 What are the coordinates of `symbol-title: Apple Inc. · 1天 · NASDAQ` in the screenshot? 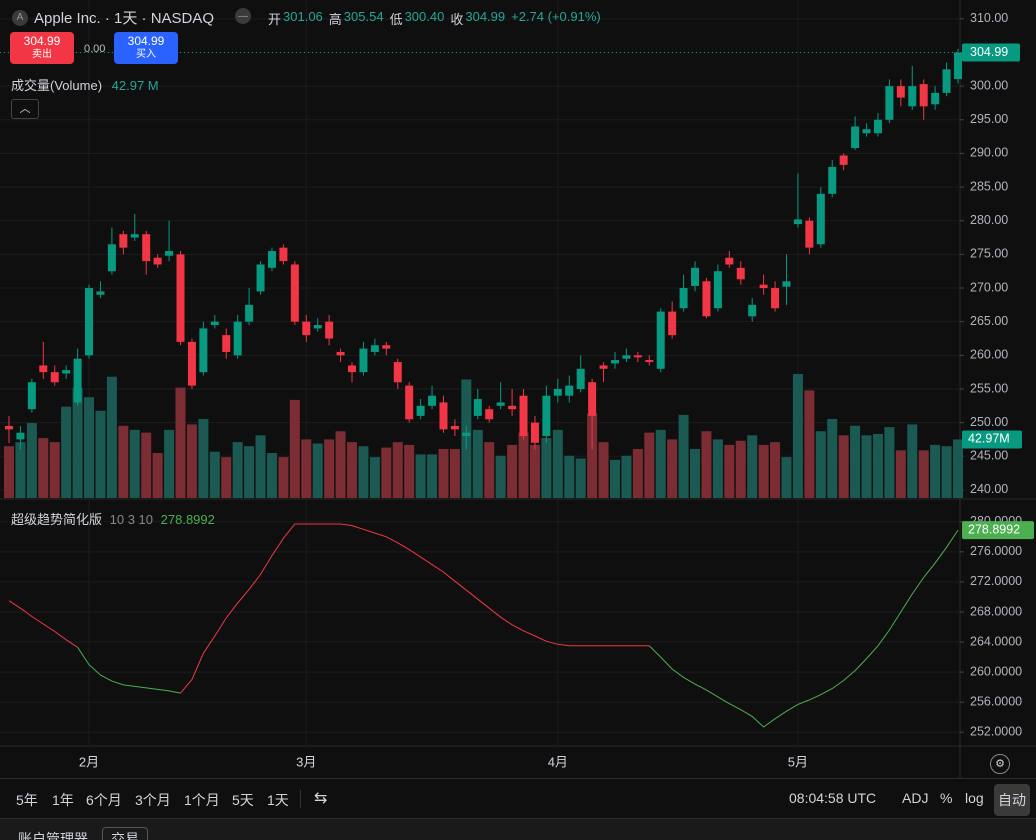 It's located at (124, 18).